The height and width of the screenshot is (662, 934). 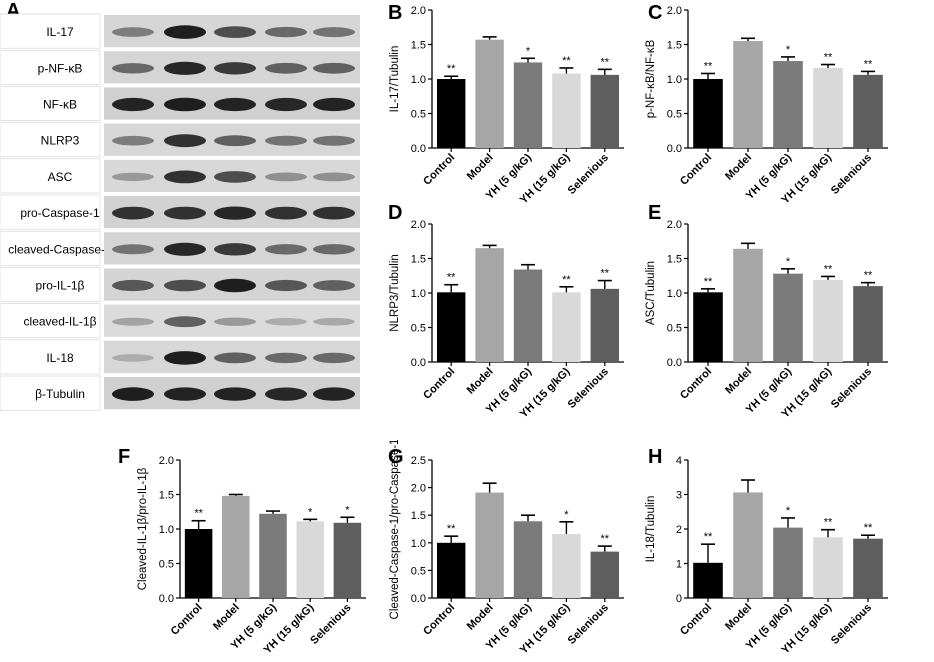 What do you see at coordinates (395, 293) in the screenshot?
I see `y-axis-label: NLRP3/Tubulin` at bounding box center [395, 293].